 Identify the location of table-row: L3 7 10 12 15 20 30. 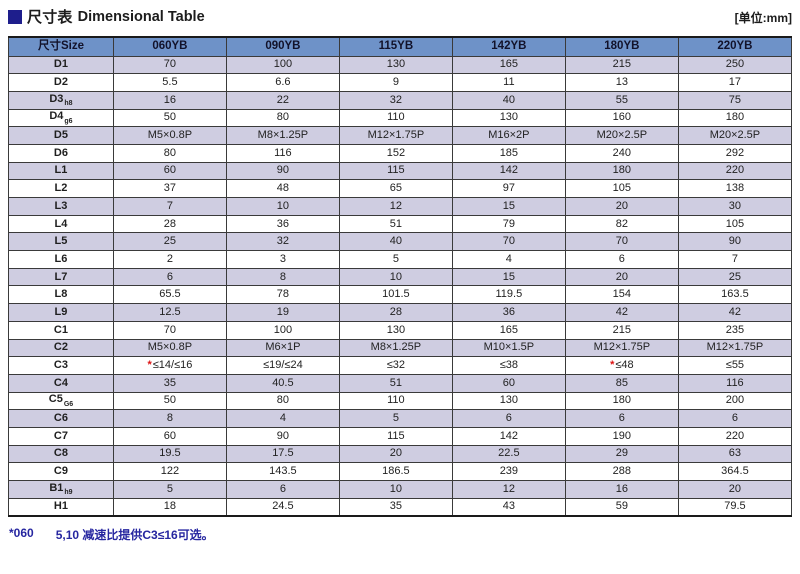
(400, 206).